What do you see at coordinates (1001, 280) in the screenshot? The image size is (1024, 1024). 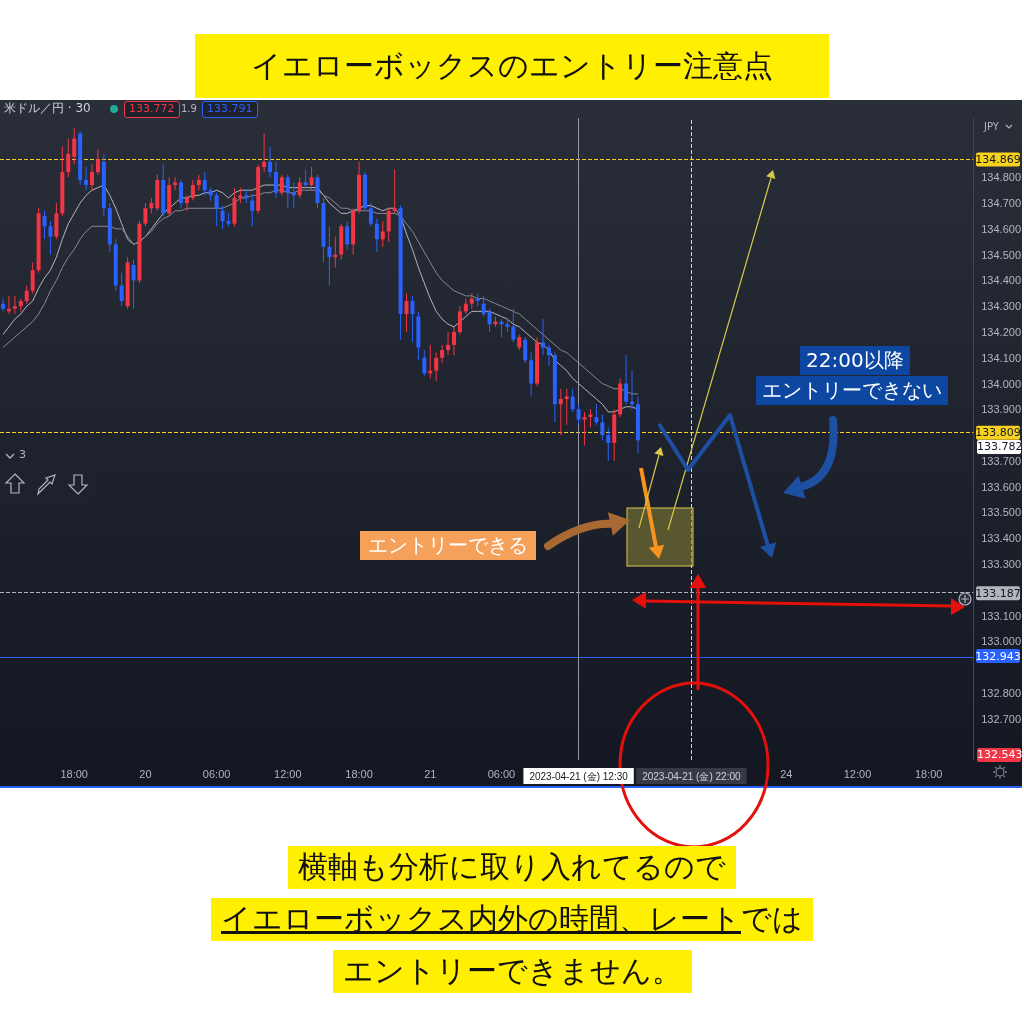 I see `y-tick-label: 134.400` at bounding box center [1001, 280].